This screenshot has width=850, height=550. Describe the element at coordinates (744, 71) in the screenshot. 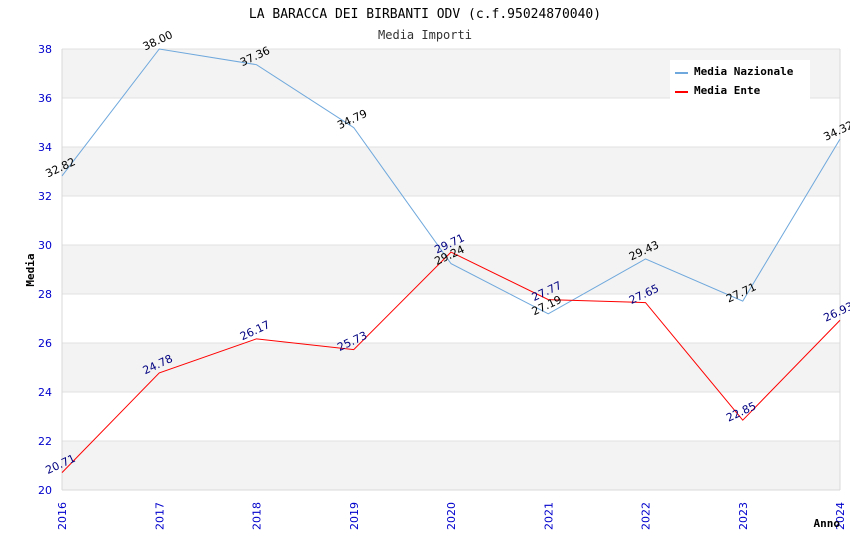

I see `legend-label-media-nazionale: Media Nazionale` at that location.